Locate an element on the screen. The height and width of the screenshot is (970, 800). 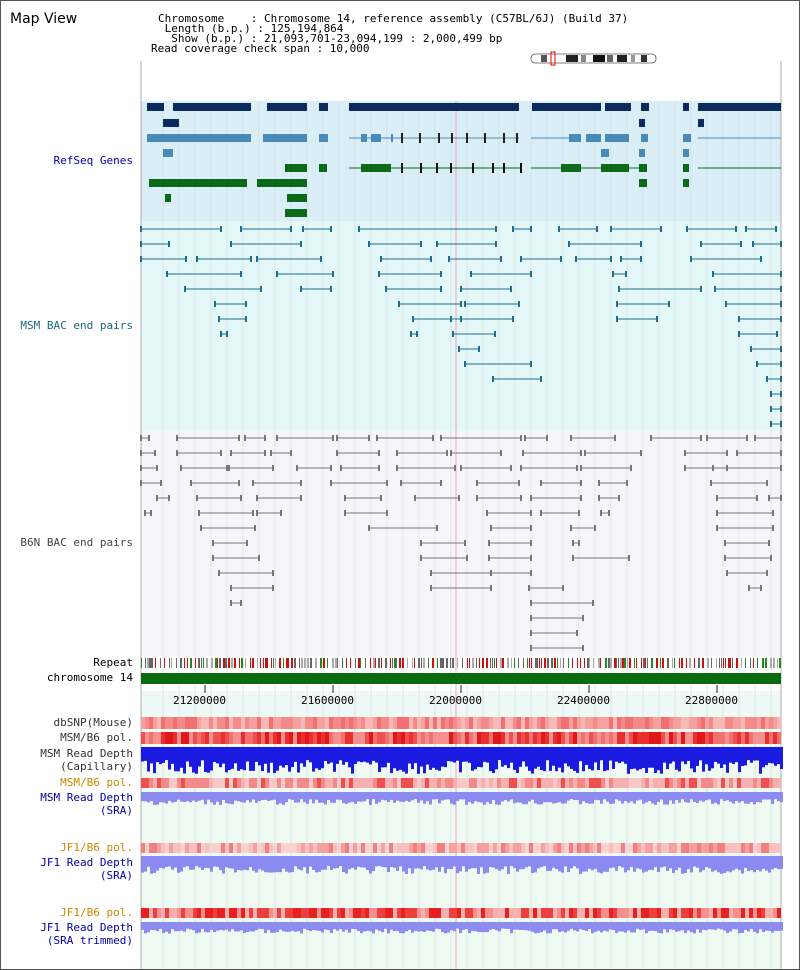
chromosome-ideogram is located at coordinates (593, 58).